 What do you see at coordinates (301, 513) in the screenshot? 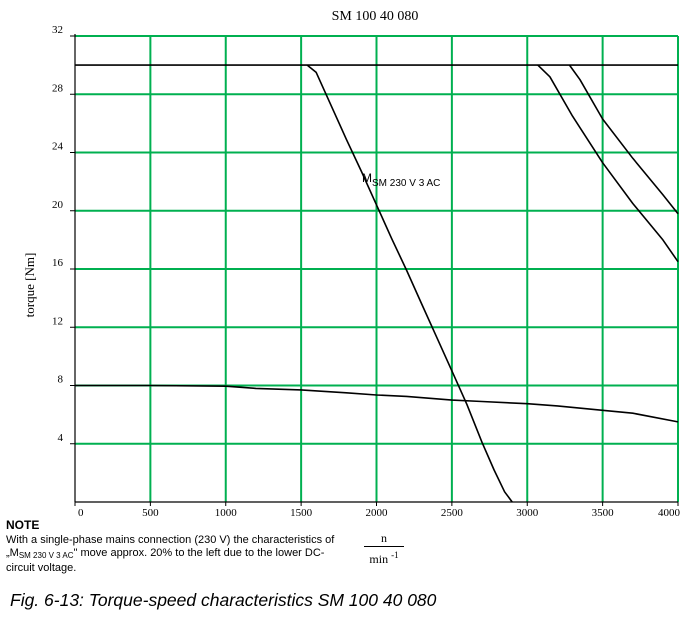
I see `x-tick-label-1500: 1500` at bounding box center [301, 513].